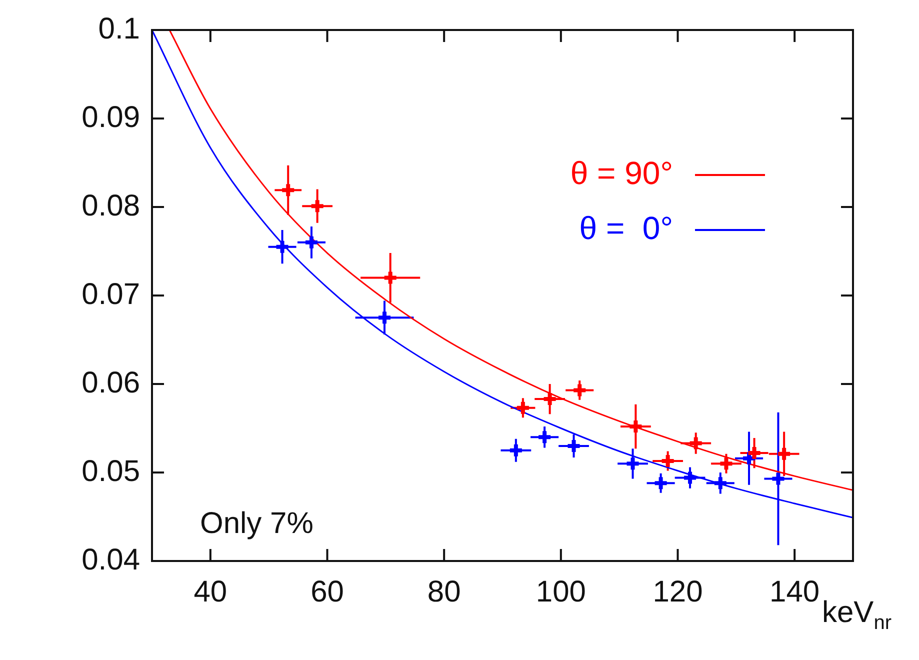 The width and height of the screenshot is (919, 660). I want to click on y-tick-label: 0.07, so click(111, 294).